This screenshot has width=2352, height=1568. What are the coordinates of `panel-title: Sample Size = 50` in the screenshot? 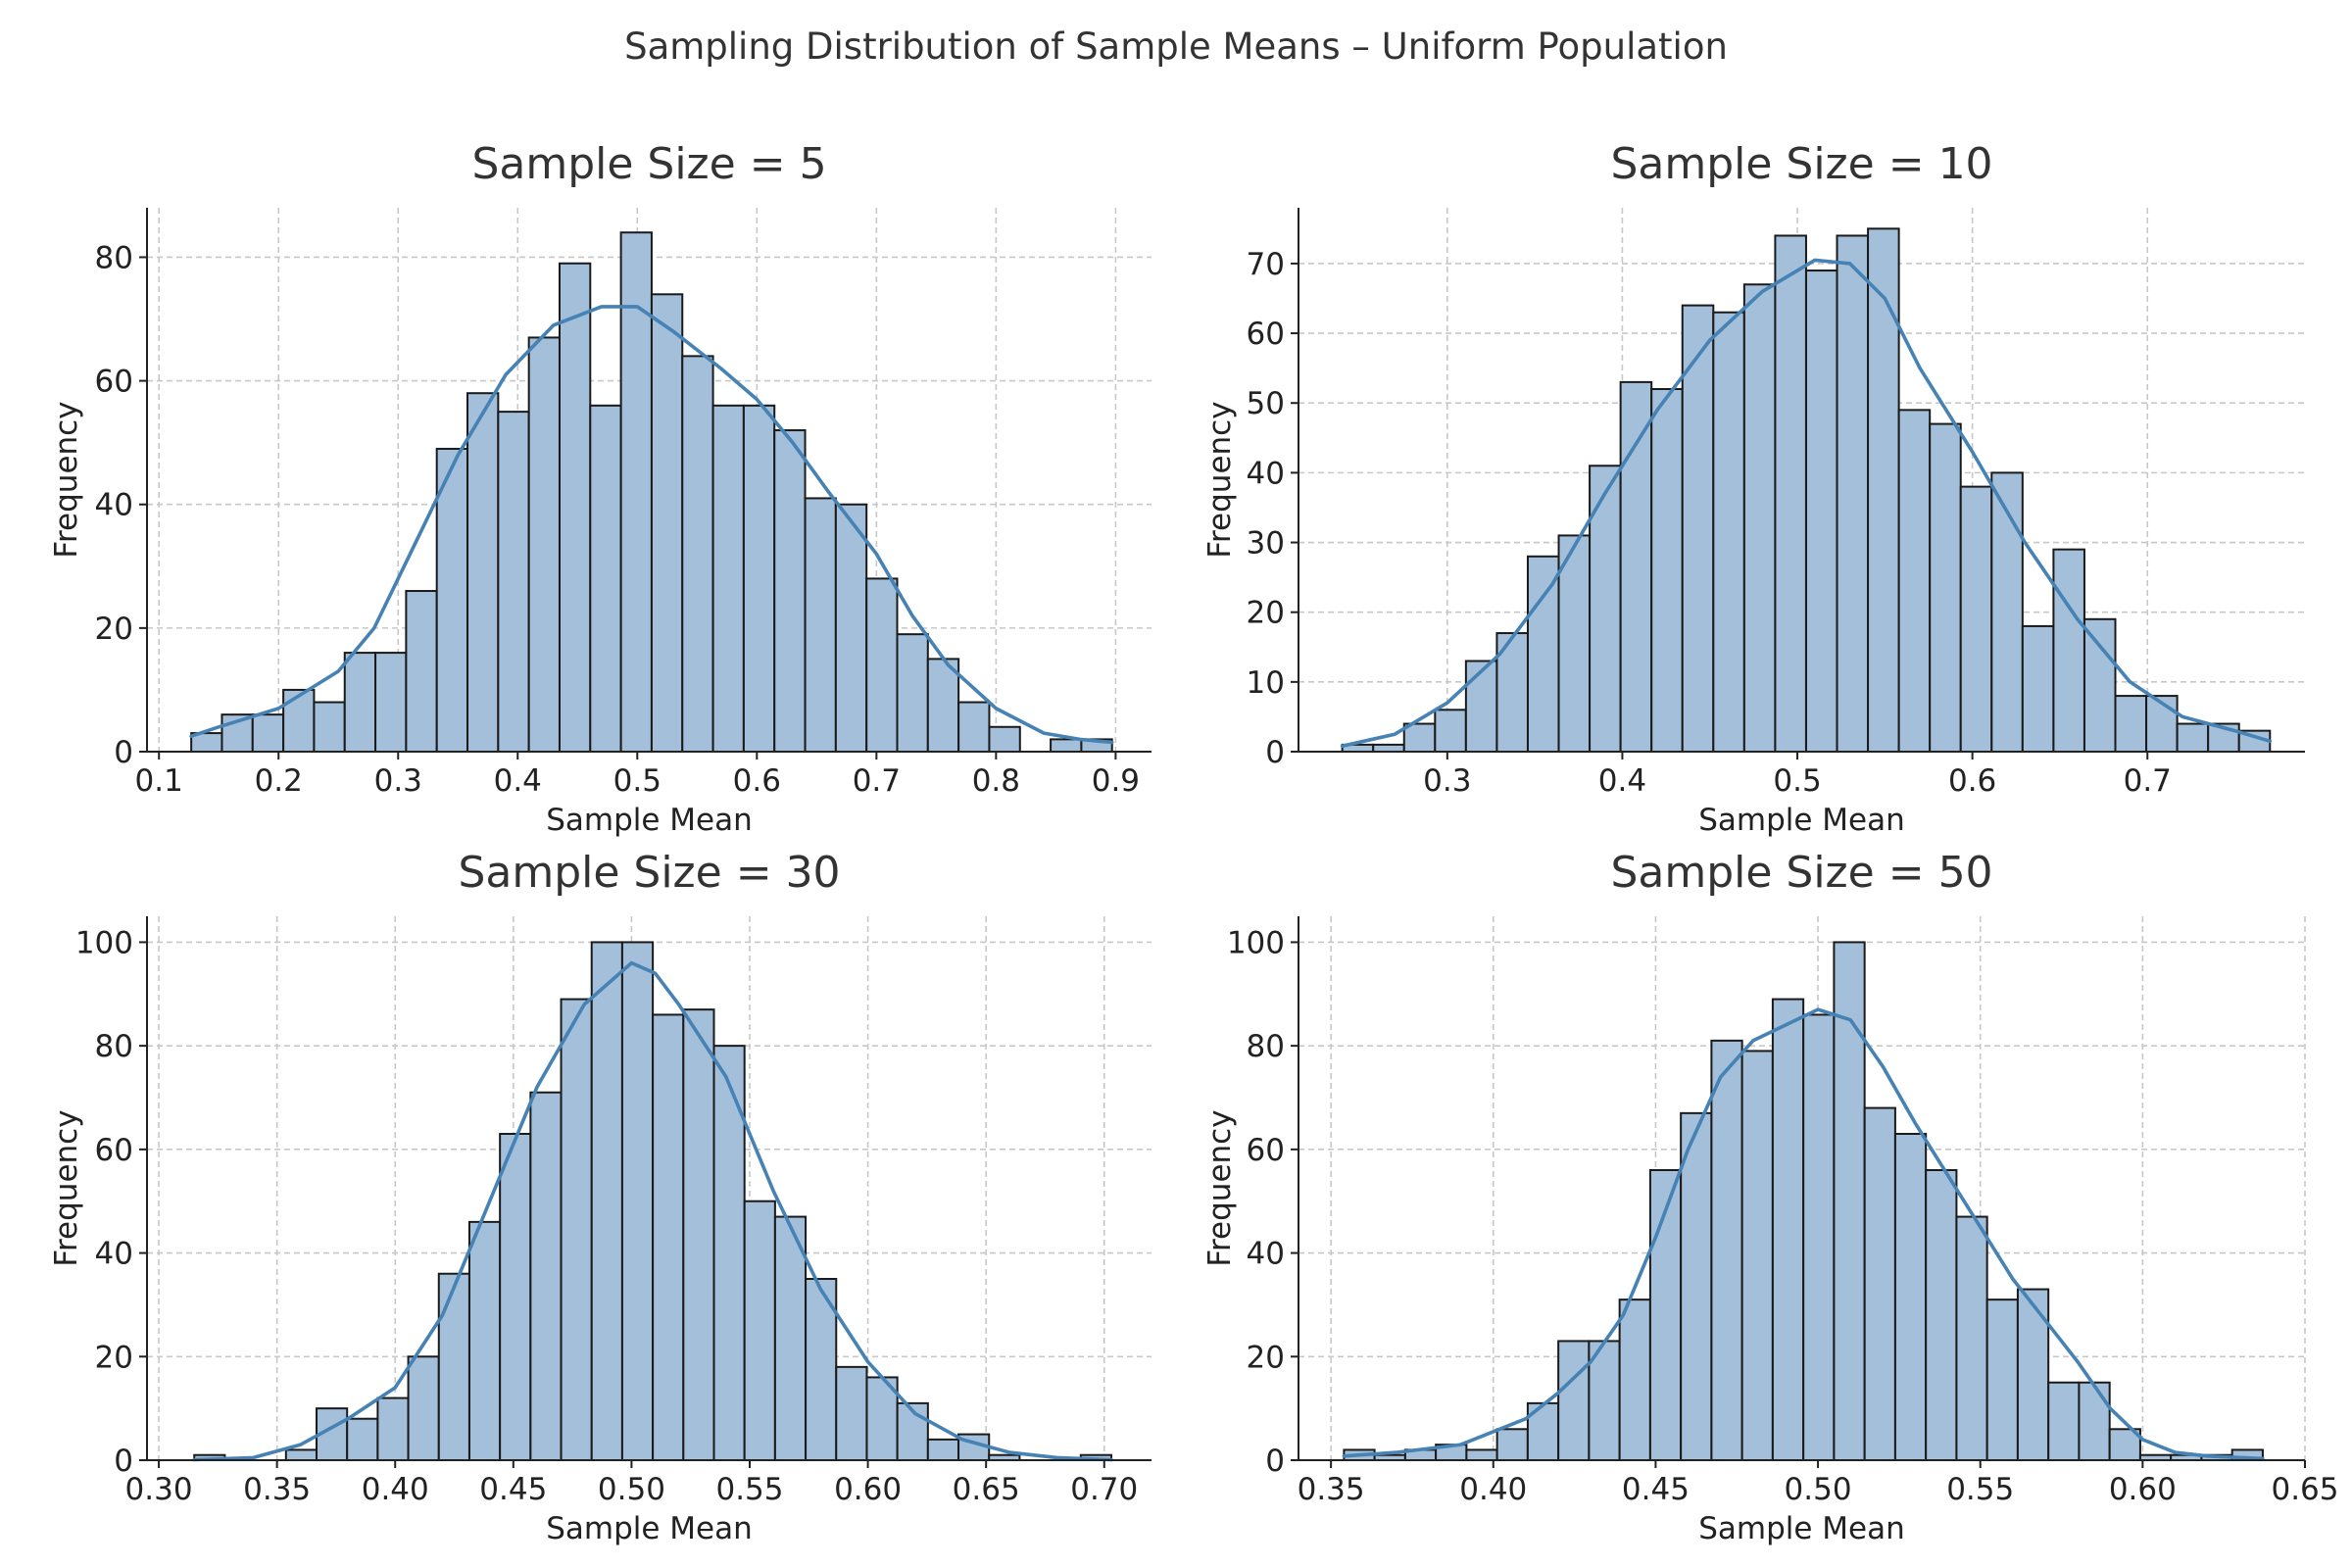 It's located at (1801, 873).